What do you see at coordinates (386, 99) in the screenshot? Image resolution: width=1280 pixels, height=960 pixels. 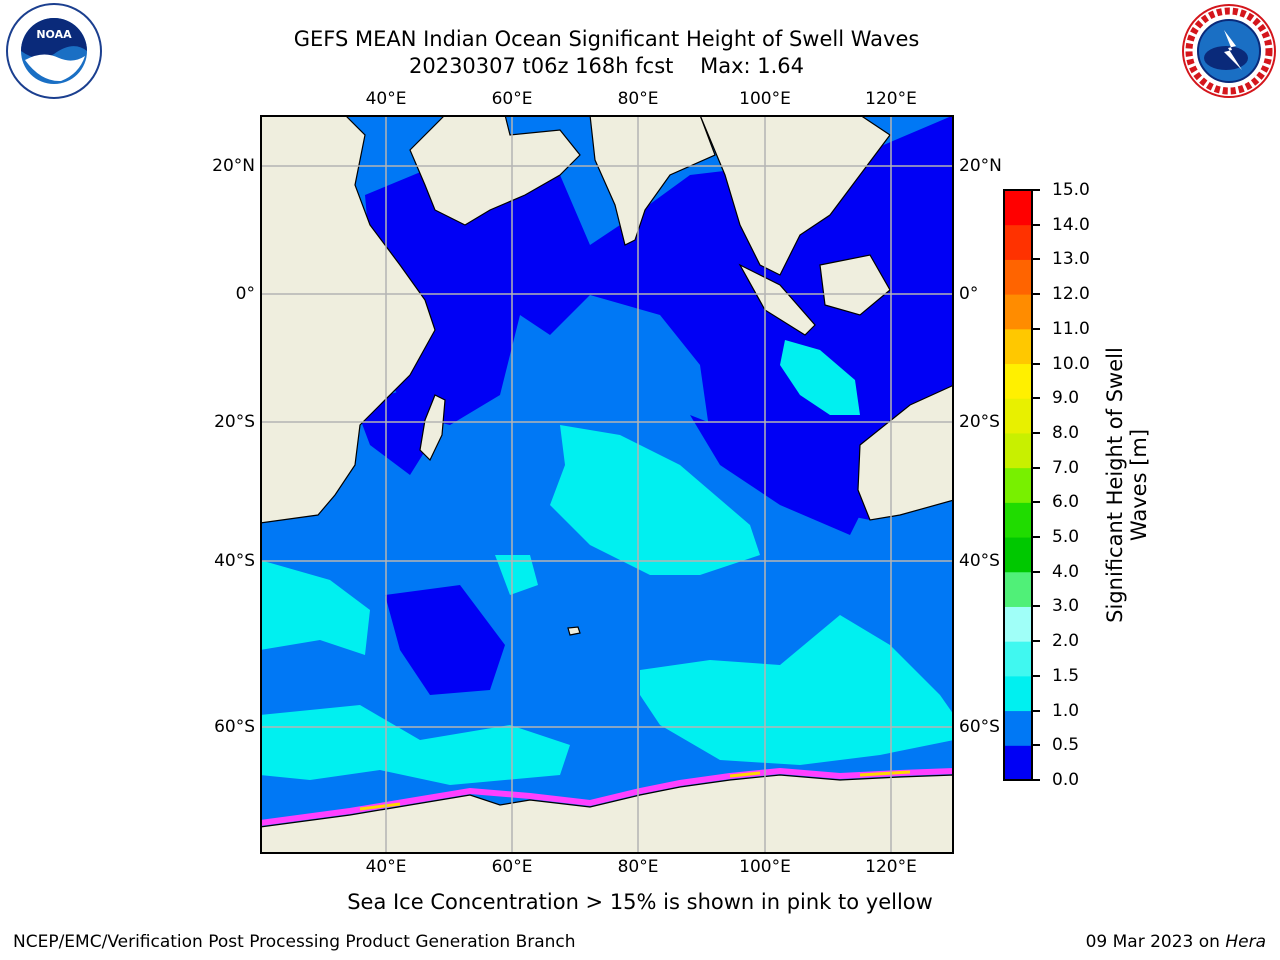 I see `lon-tick-top: 40°E` at bounding box center [386, 99].